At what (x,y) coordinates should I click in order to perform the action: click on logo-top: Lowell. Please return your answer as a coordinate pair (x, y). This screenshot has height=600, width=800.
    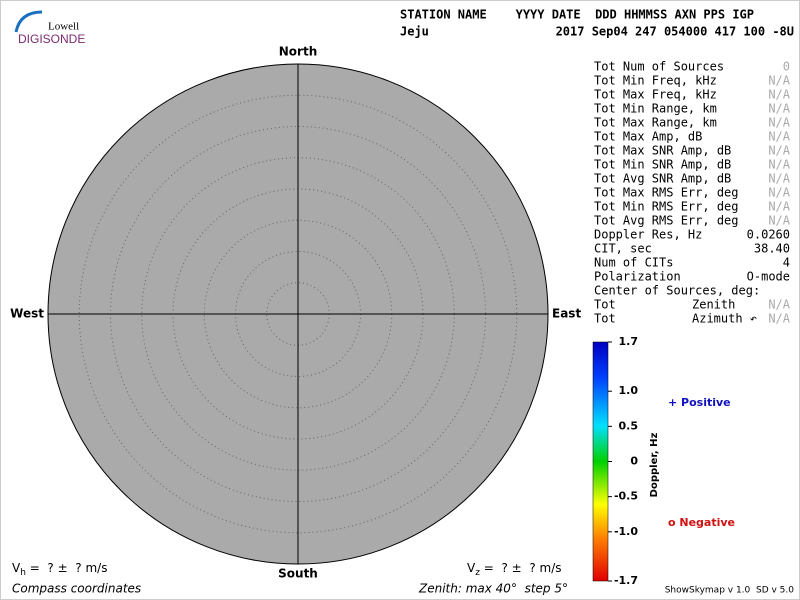
    Looking at the image, I should click on (63, 27).